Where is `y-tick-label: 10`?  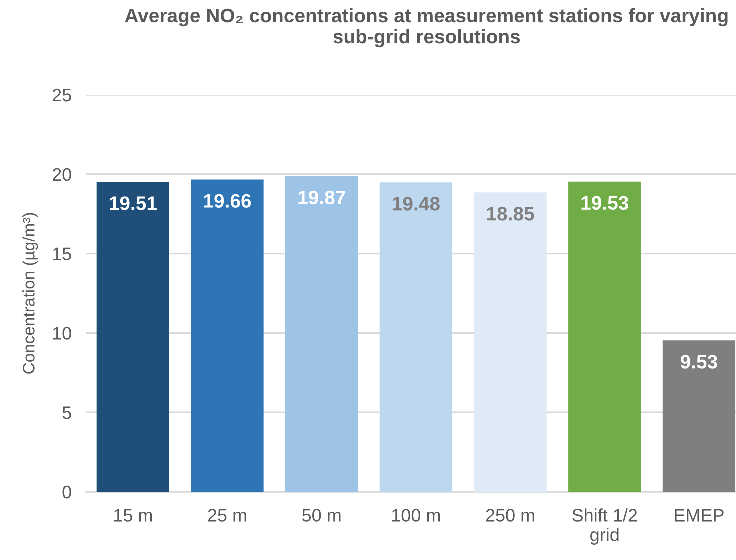
y-tick-label: 10 is located at coordinates (62, 333).